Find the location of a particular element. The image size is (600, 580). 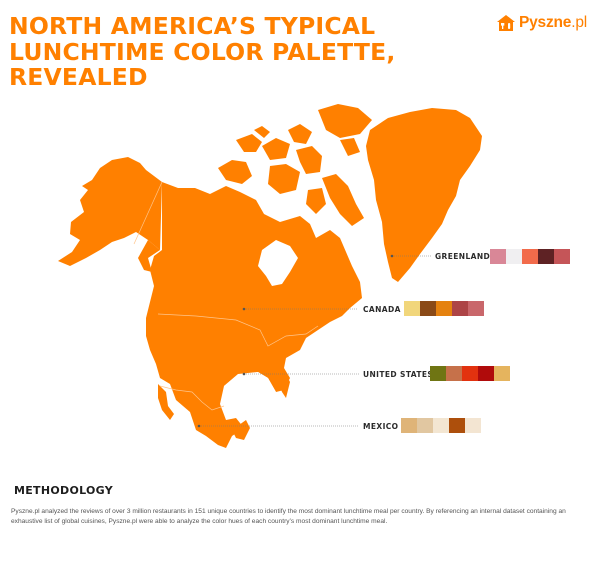

title-line-2: LUNCHTIME COLOR PALETTE, is located at coordinates (202, 51).